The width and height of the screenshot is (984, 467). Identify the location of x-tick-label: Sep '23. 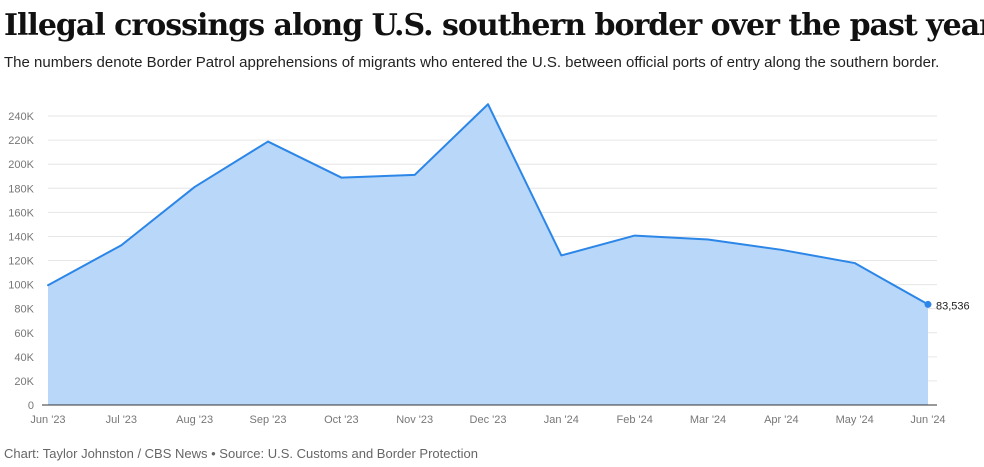
(268, 420).